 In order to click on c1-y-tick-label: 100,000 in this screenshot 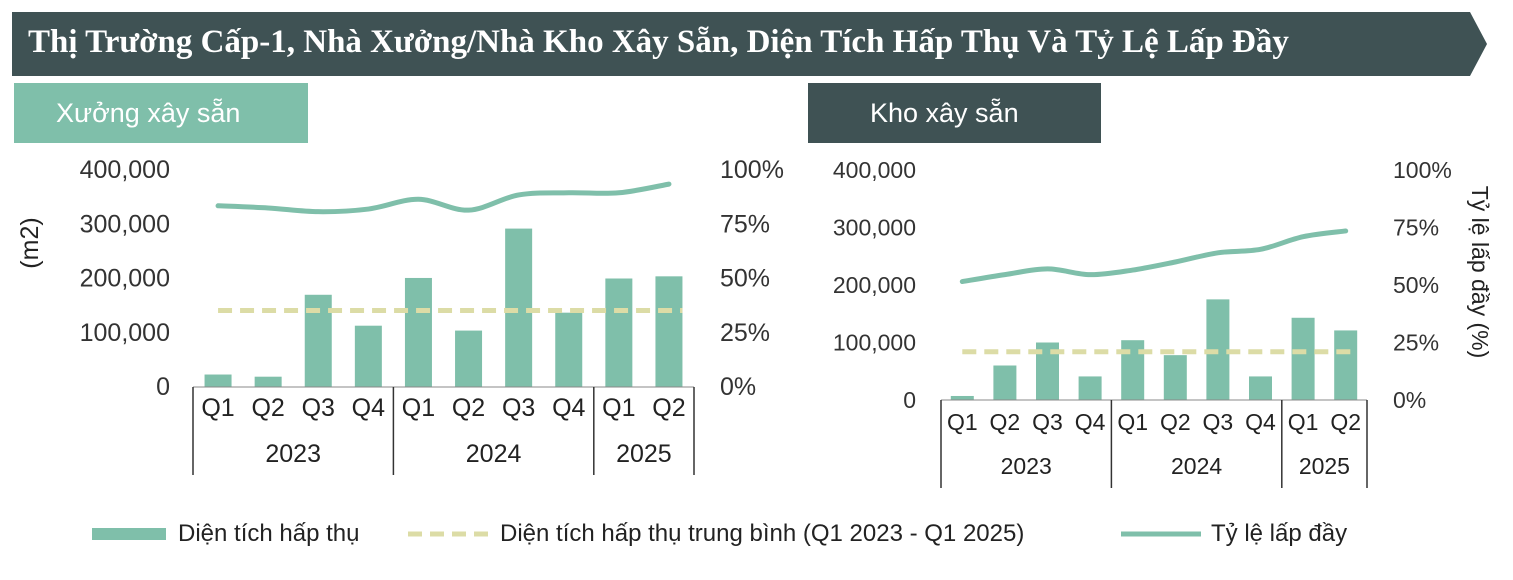, I will do `click(874, 343)`.